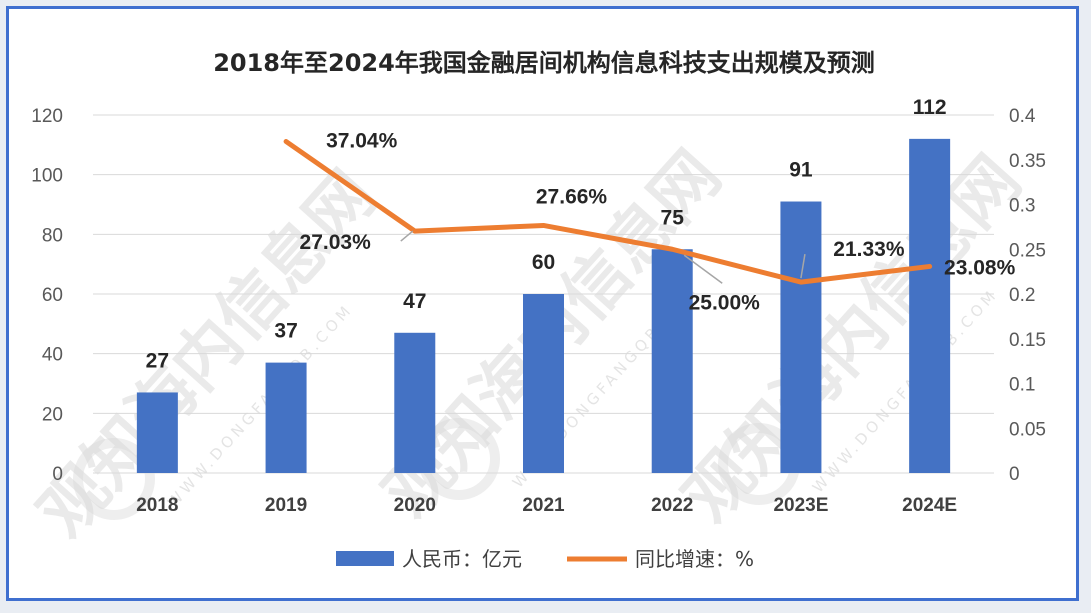 The image size is (1091, 613). I want to click on y-right-tick-label: 0.4, so click(1022, 116).